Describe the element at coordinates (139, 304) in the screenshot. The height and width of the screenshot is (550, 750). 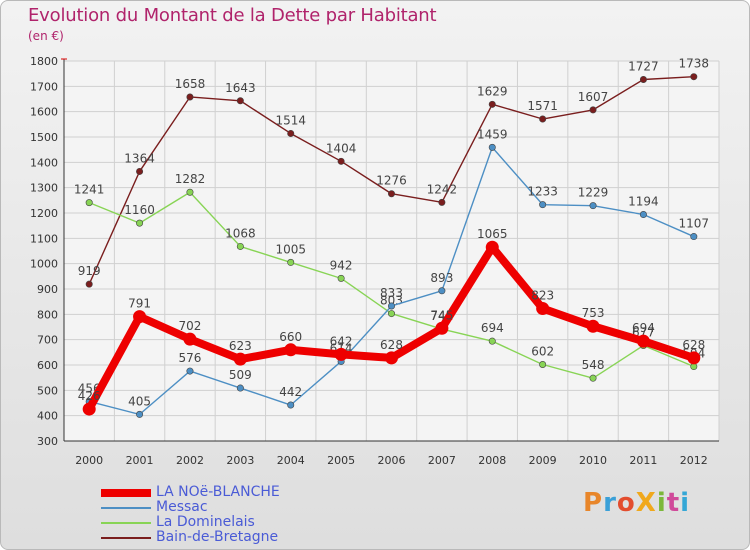
I see `data-label: 791` at that location.